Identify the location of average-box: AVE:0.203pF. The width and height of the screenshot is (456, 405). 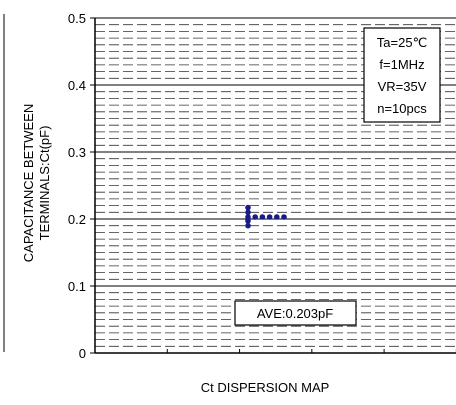
(295, 313).